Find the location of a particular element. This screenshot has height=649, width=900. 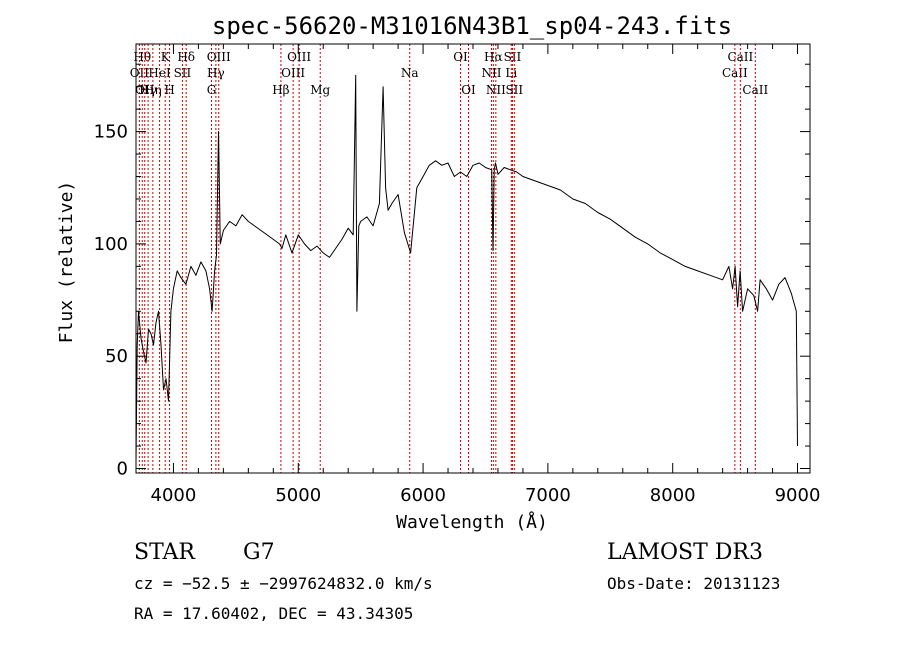

y-axis-label: Flux (relative) is located at coordinates (66, 262).